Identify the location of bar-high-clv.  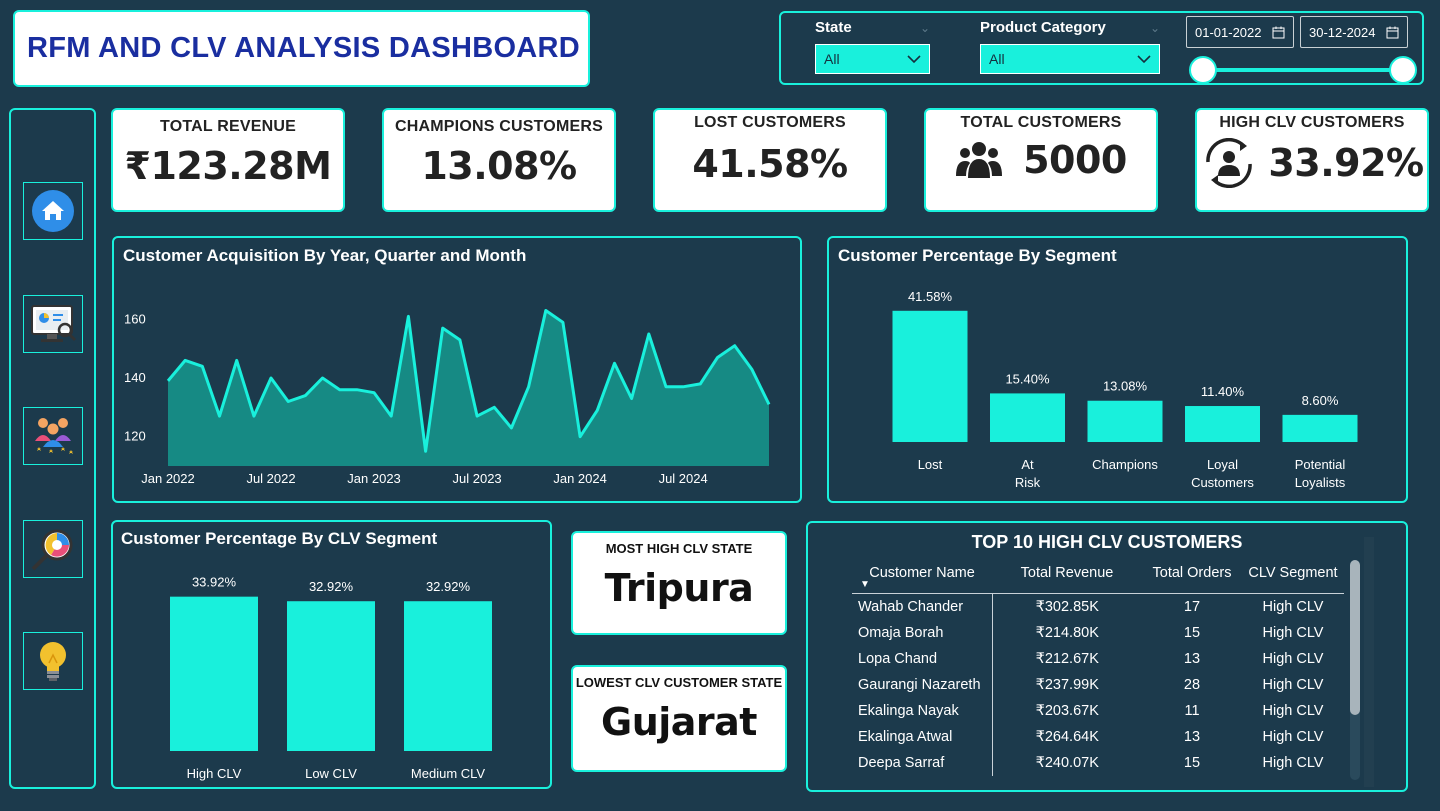
(214, 673).